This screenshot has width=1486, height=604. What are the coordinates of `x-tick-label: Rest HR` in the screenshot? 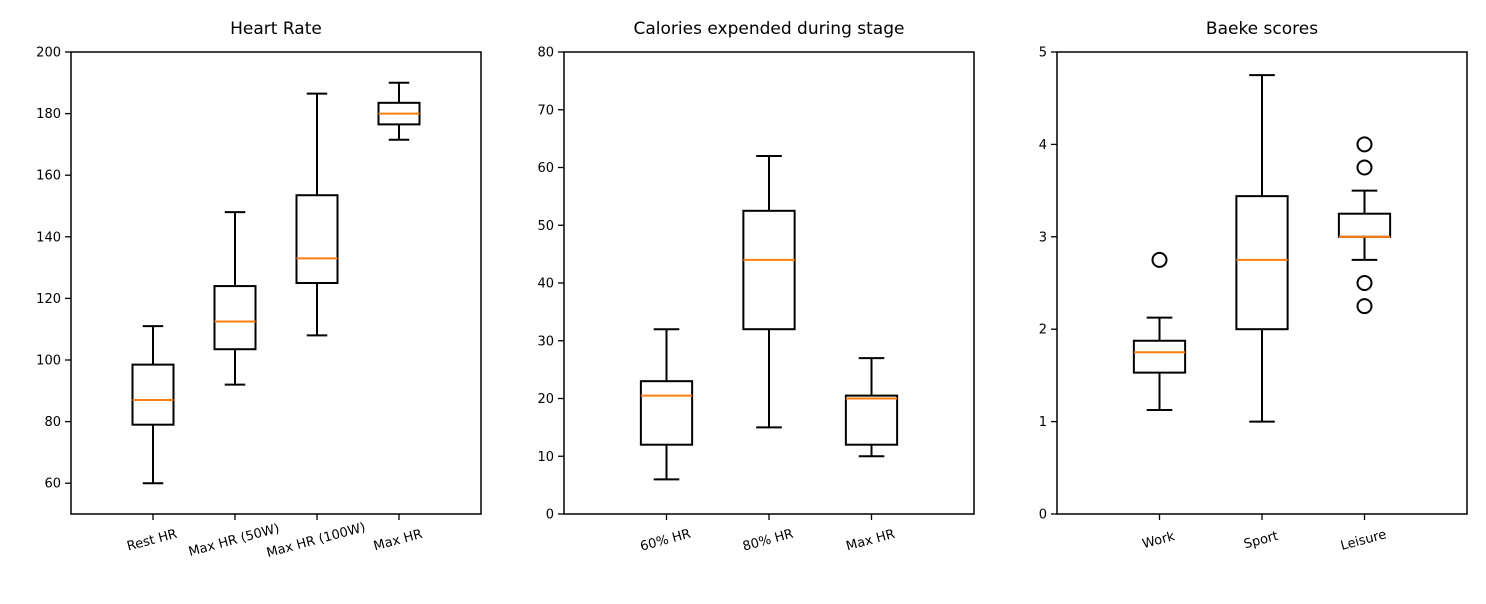 It's located at (151, 541).